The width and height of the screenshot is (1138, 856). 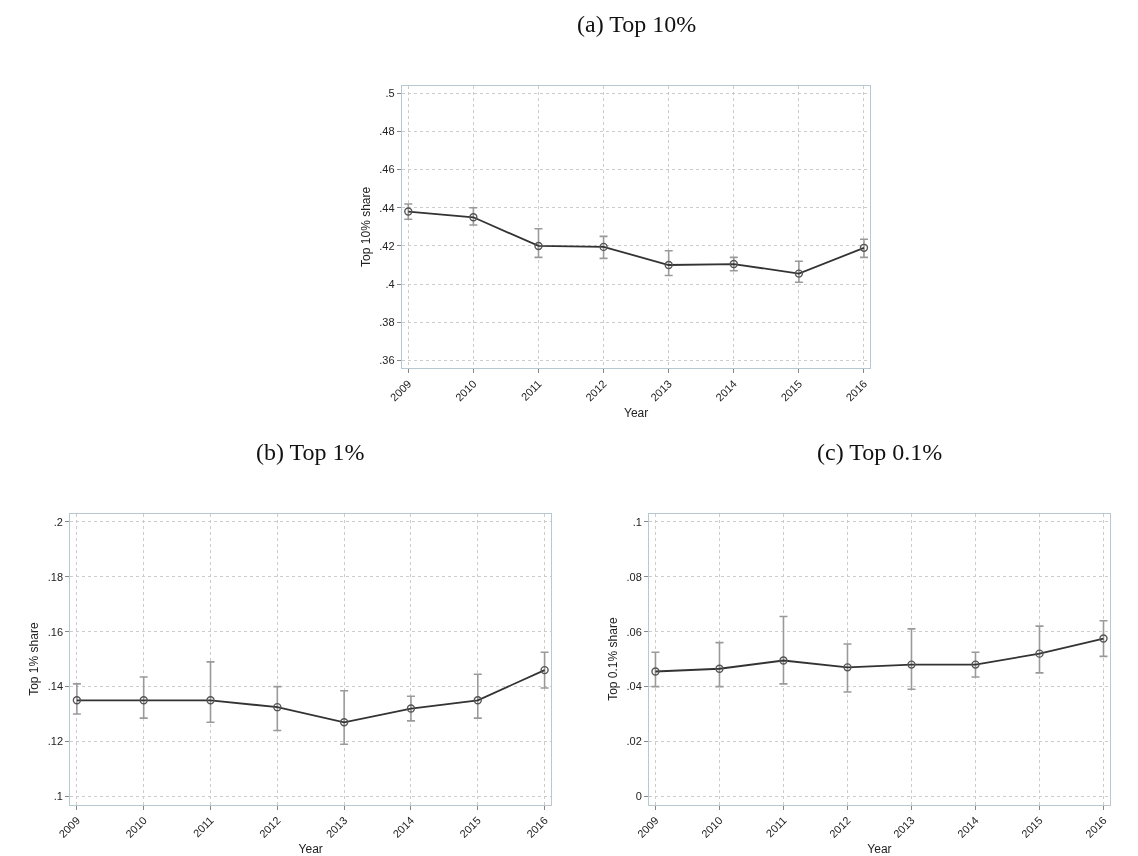 I want to click on y-axis-title: Top 0.1% share, so click(x=612, y=659).